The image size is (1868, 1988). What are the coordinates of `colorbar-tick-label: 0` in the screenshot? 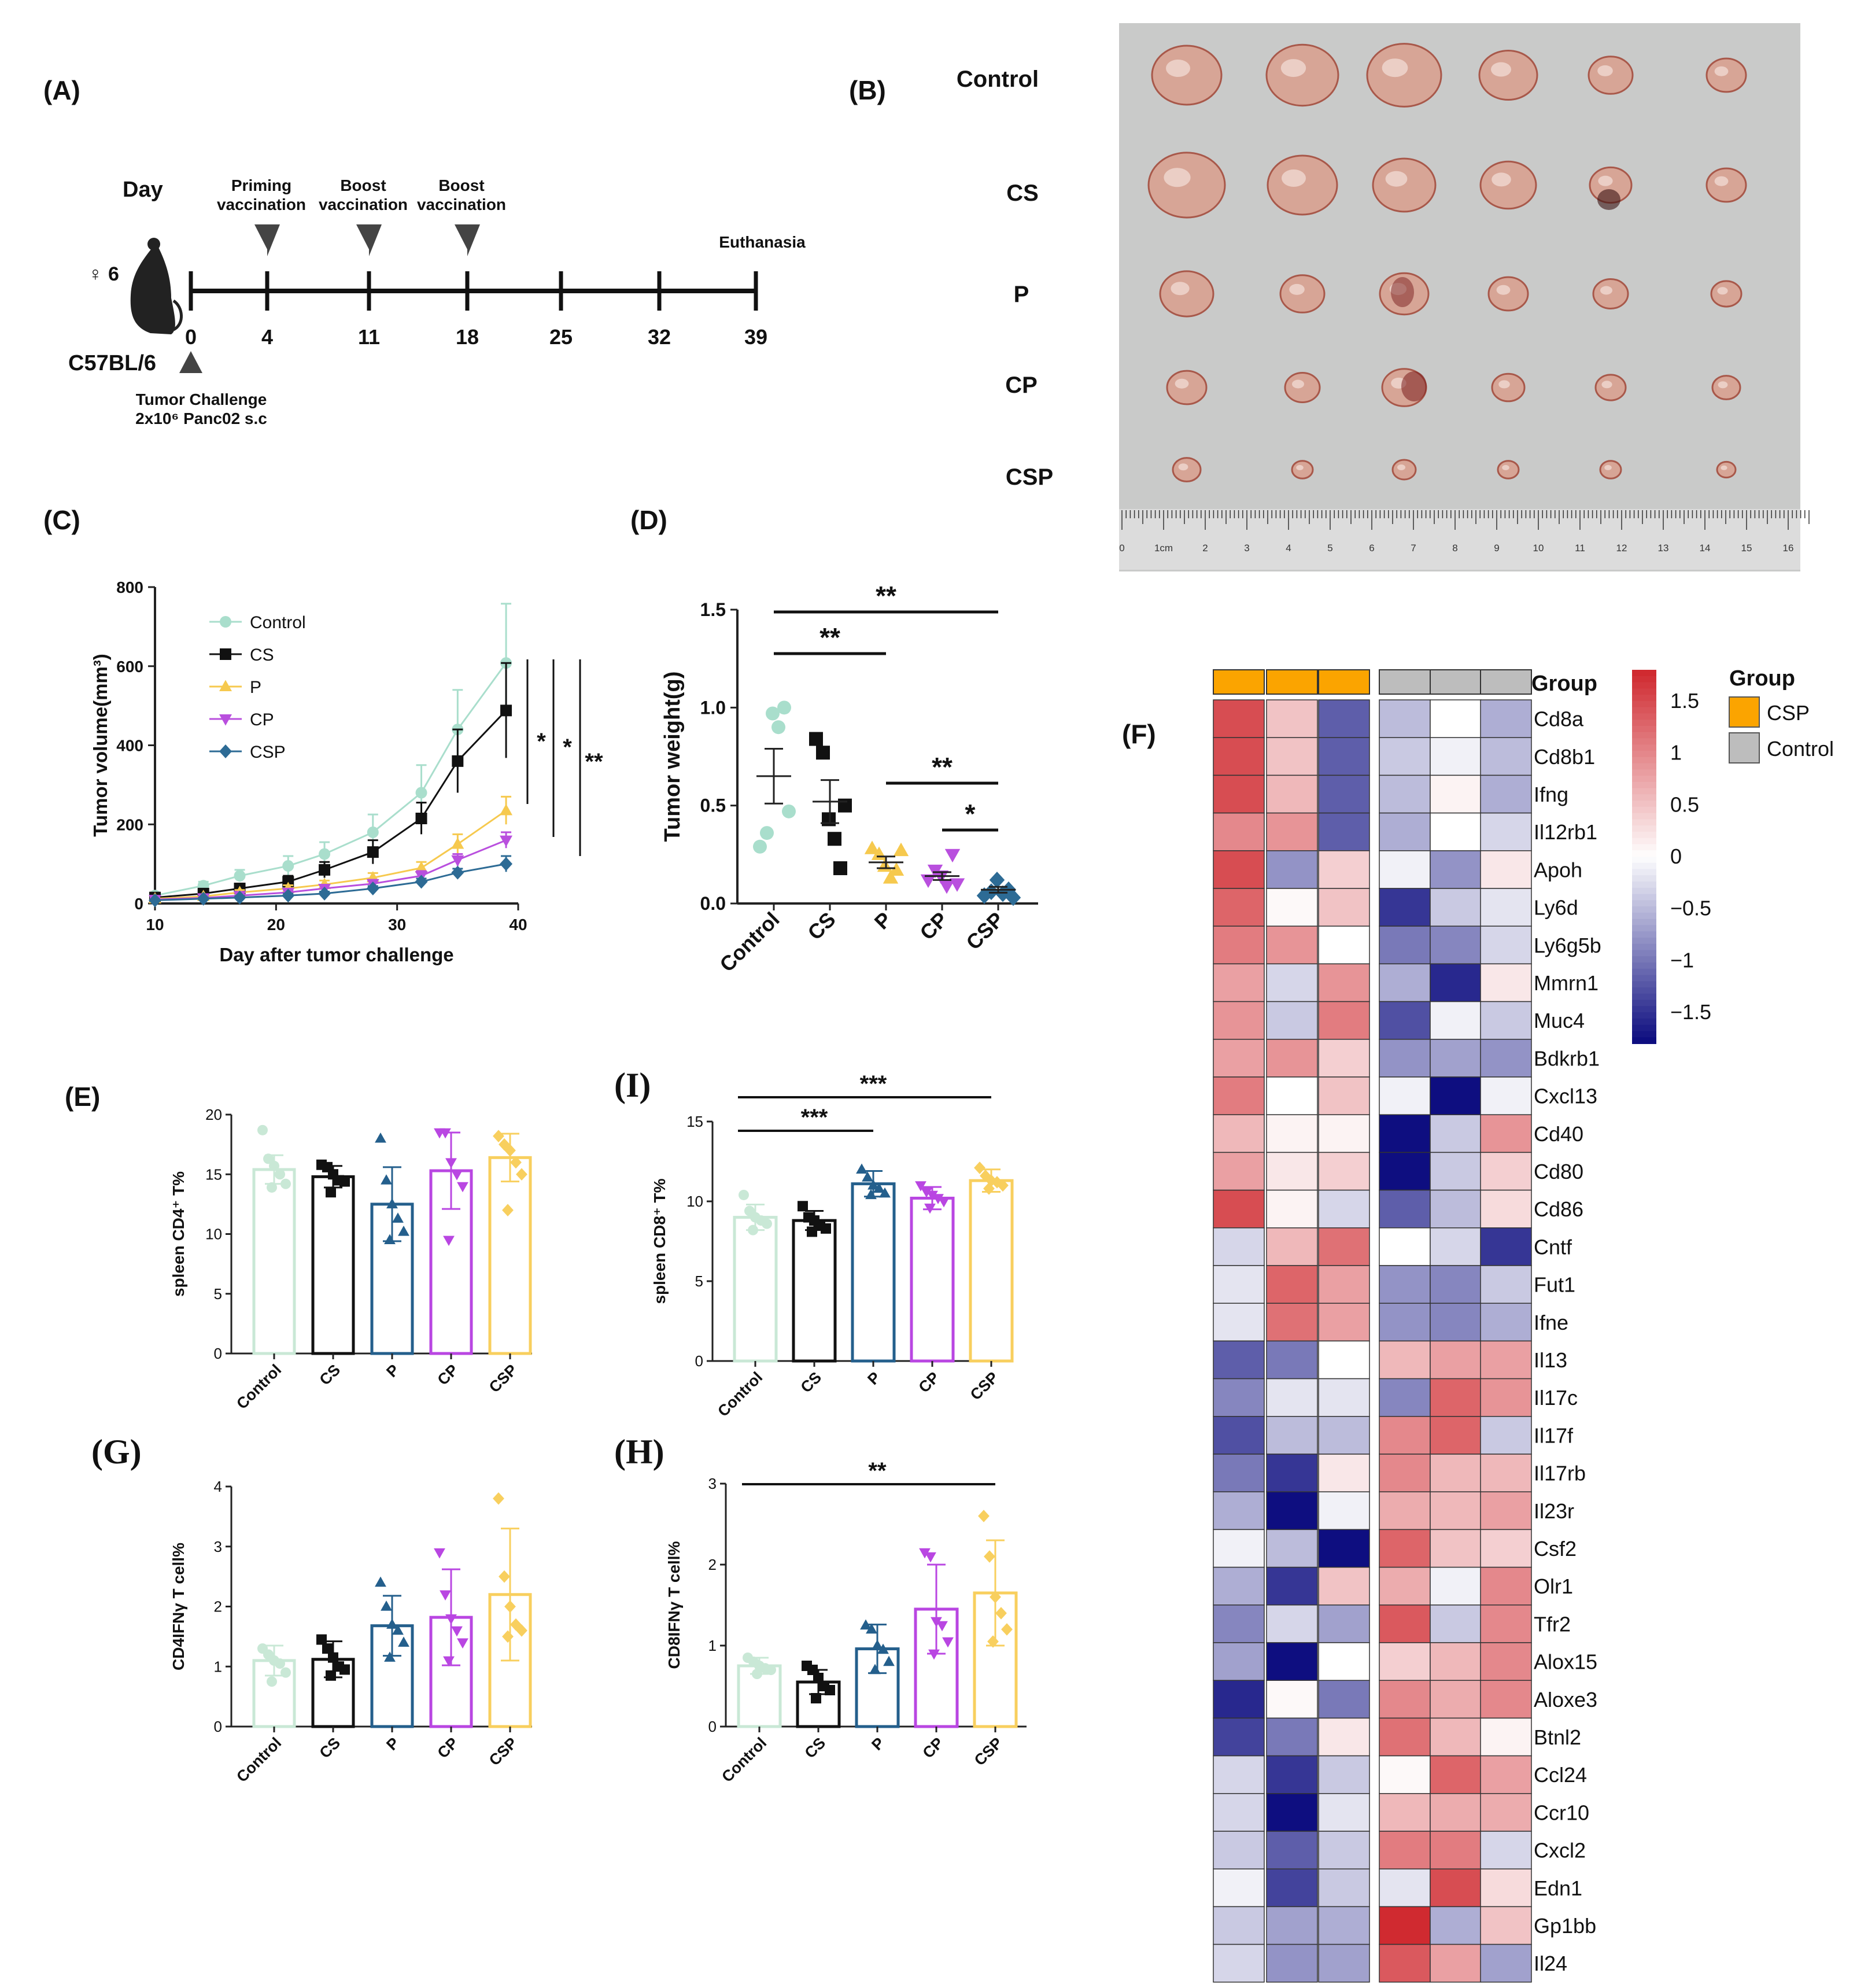 It's located at (1676, 856).